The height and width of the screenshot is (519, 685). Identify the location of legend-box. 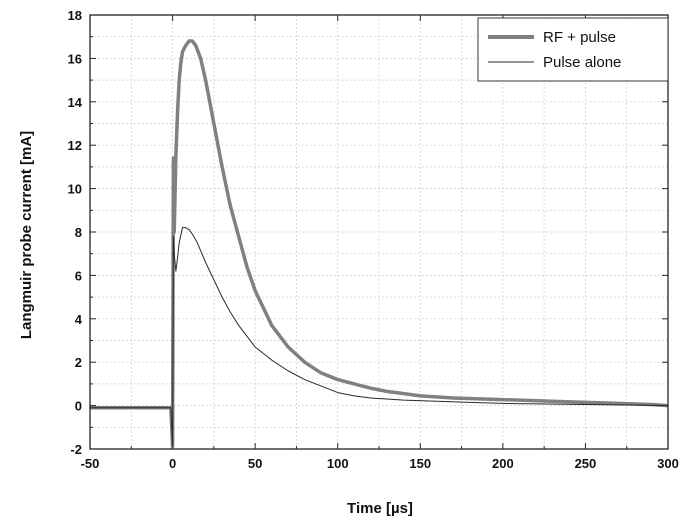
(573, 49).